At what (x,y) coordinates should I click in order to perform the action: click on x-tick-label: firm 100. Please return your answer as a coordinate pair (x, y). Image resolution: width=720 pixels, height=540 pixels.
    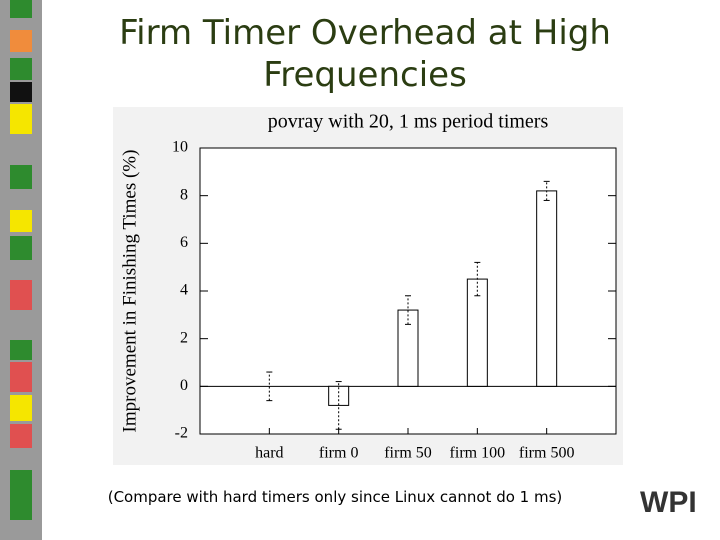
    Looking at the image, I should click on (478, 453).